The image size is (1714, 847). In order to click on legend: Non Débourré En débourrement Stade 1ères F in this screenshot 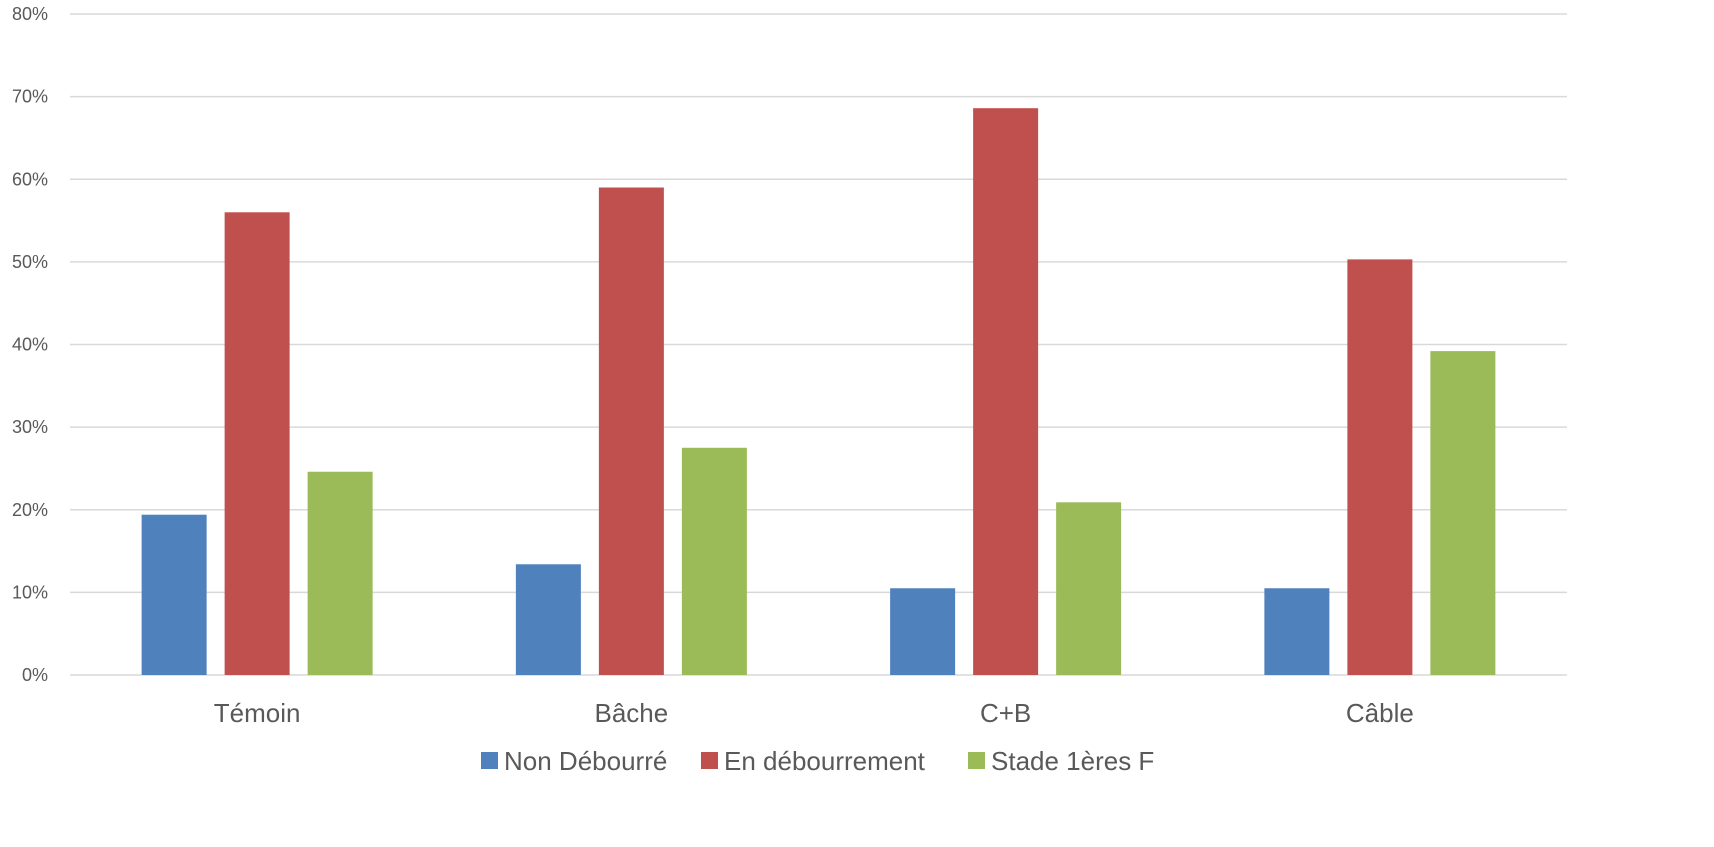, I will do `click(817, 761)`.